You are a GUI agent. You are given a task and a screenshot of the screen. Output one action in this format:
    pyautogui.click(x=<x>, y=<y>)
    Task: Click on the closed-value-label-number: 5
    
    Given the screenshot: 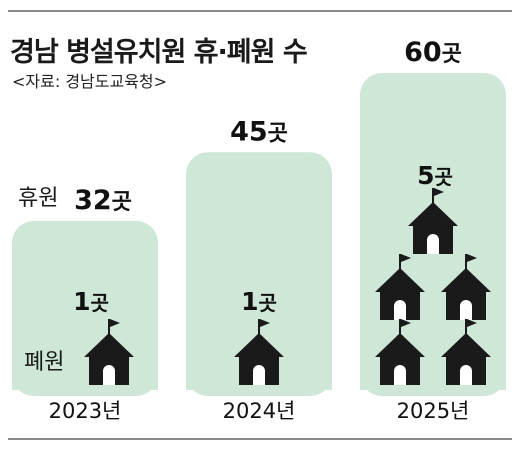 What is the action you would take?
    pyautogui.click(x=425, y=175)
    